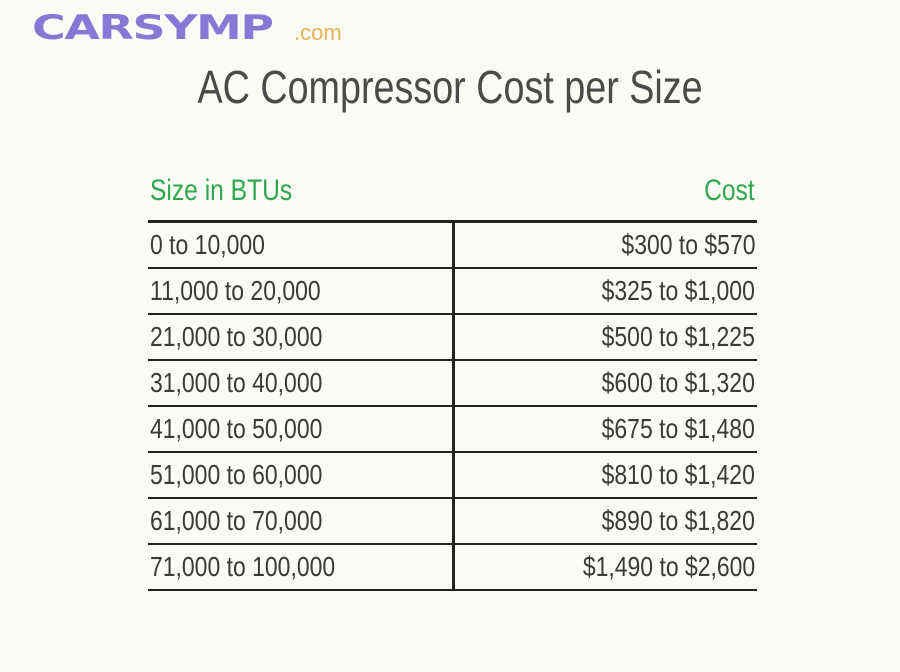 The image size is (900, 672). Describe the element at coordinates (605, 245) in the screenshot. I see `cost-cell: $300 to $570` at that location.